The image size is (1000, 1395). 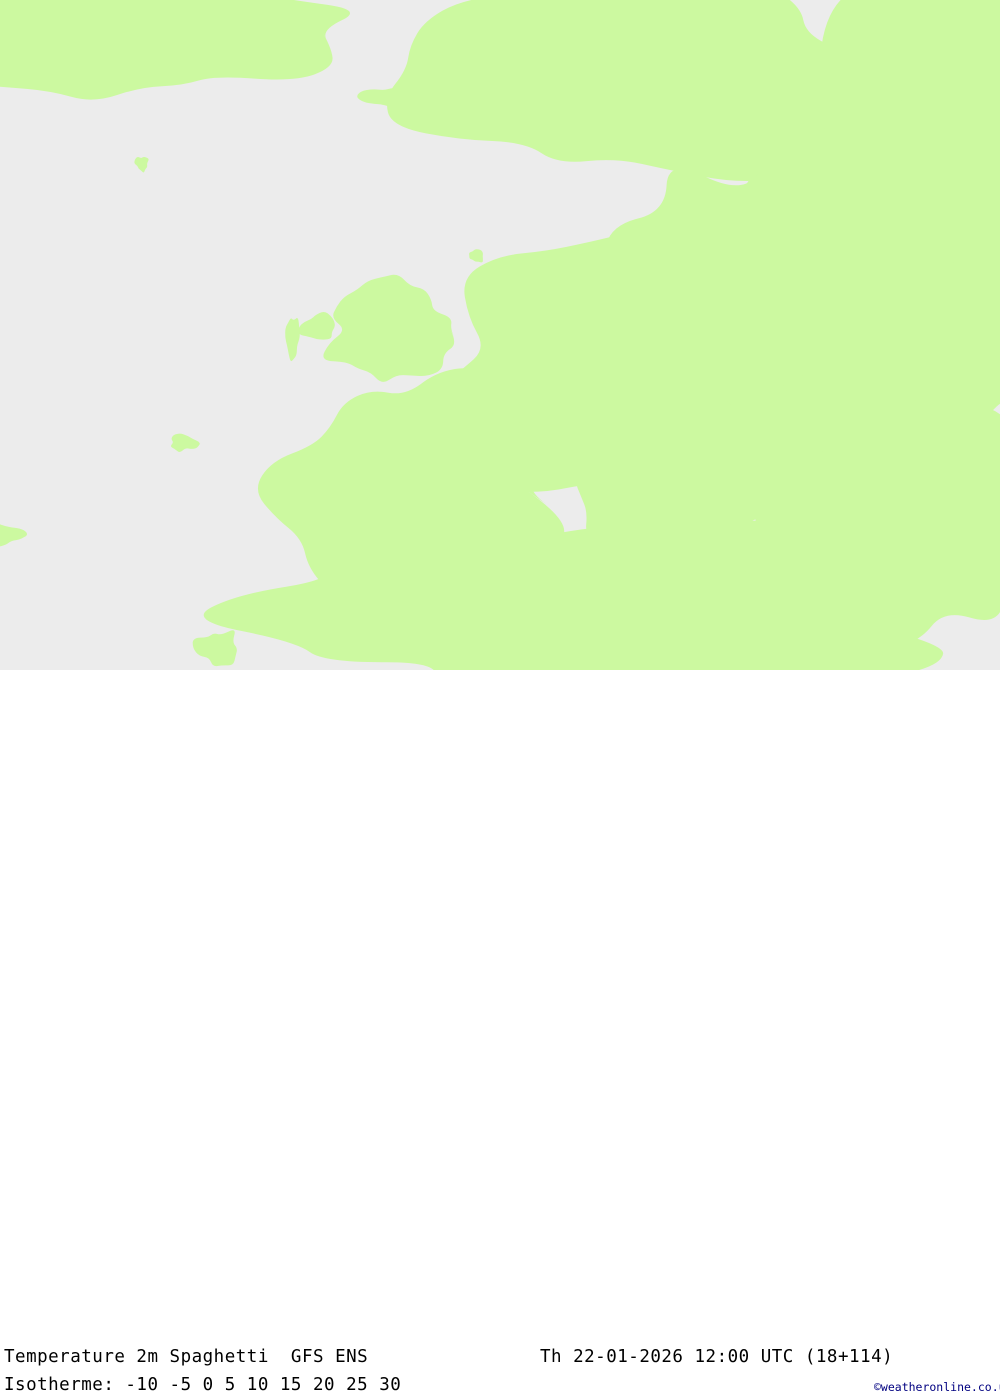 I want to click on land-region-balkans, so click(x=736, y=465).